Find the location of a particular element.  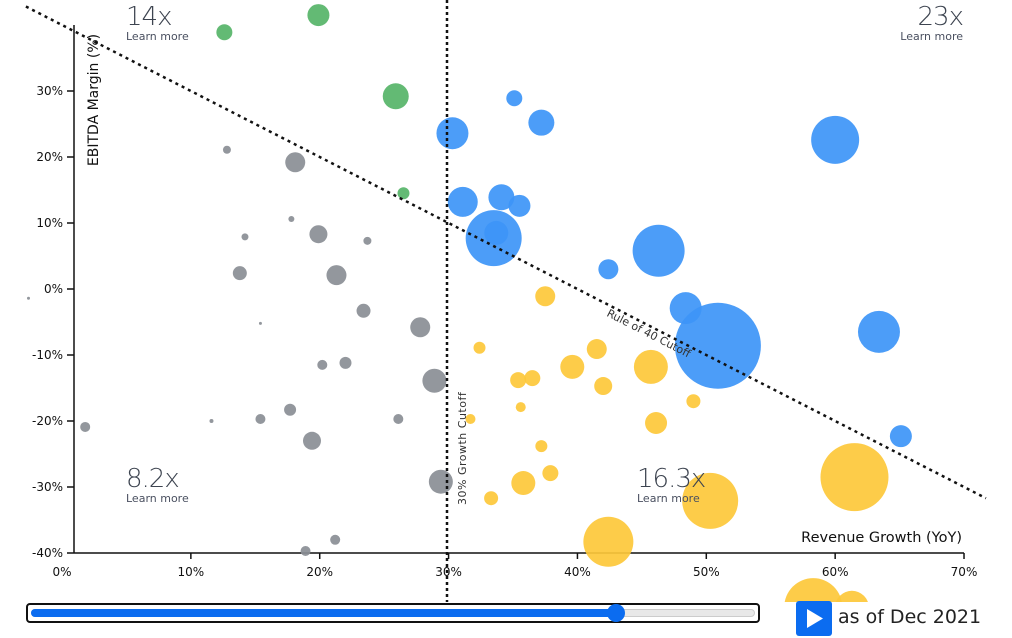

x-tick-label: 40% is located at coordinates (577, 572).